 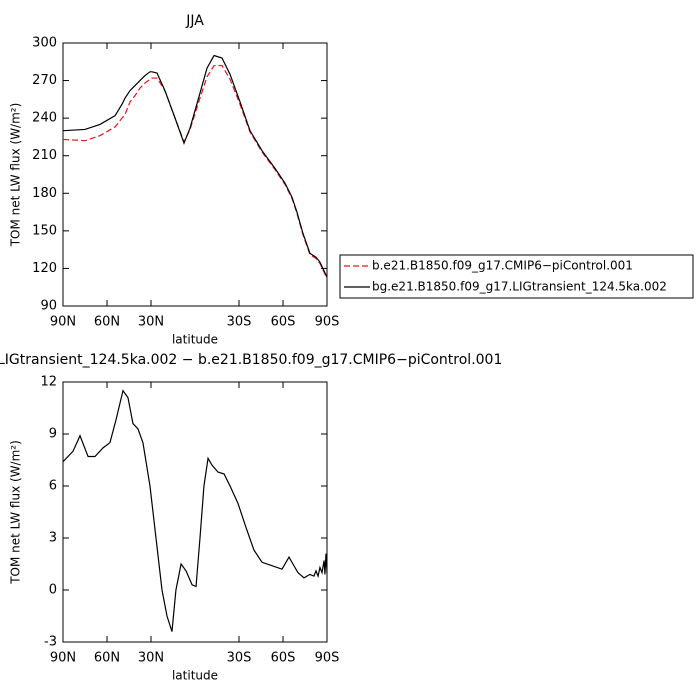 I want to click on legend-box, so click(x=516, y=276).